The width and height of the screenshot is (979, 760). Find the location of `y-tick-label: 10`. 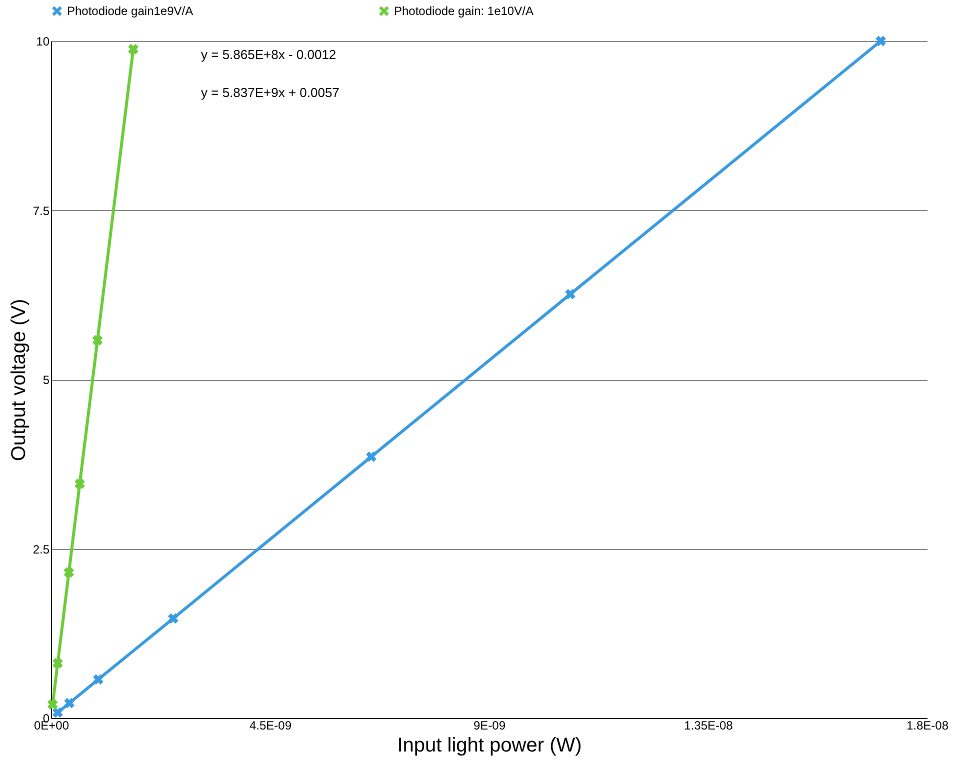

y-tick-label: 10 is located at coordinates (43, 41).